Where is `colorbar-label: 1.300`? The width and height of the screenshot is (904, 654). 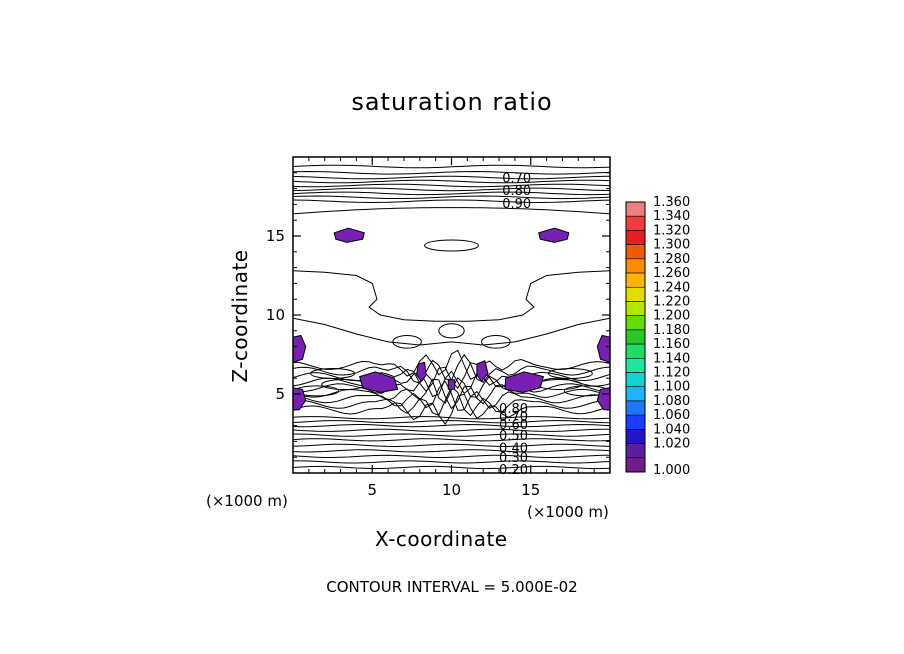 colorbar-label: 1.300 is located at coordinates (671, 245).